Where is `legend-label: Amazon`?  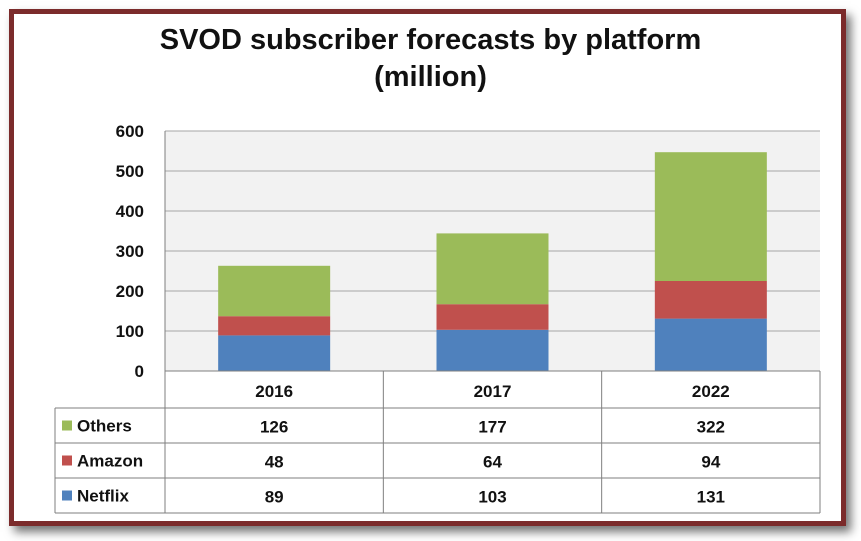
legend-label: Amazon is located at coordinates (110, 461).